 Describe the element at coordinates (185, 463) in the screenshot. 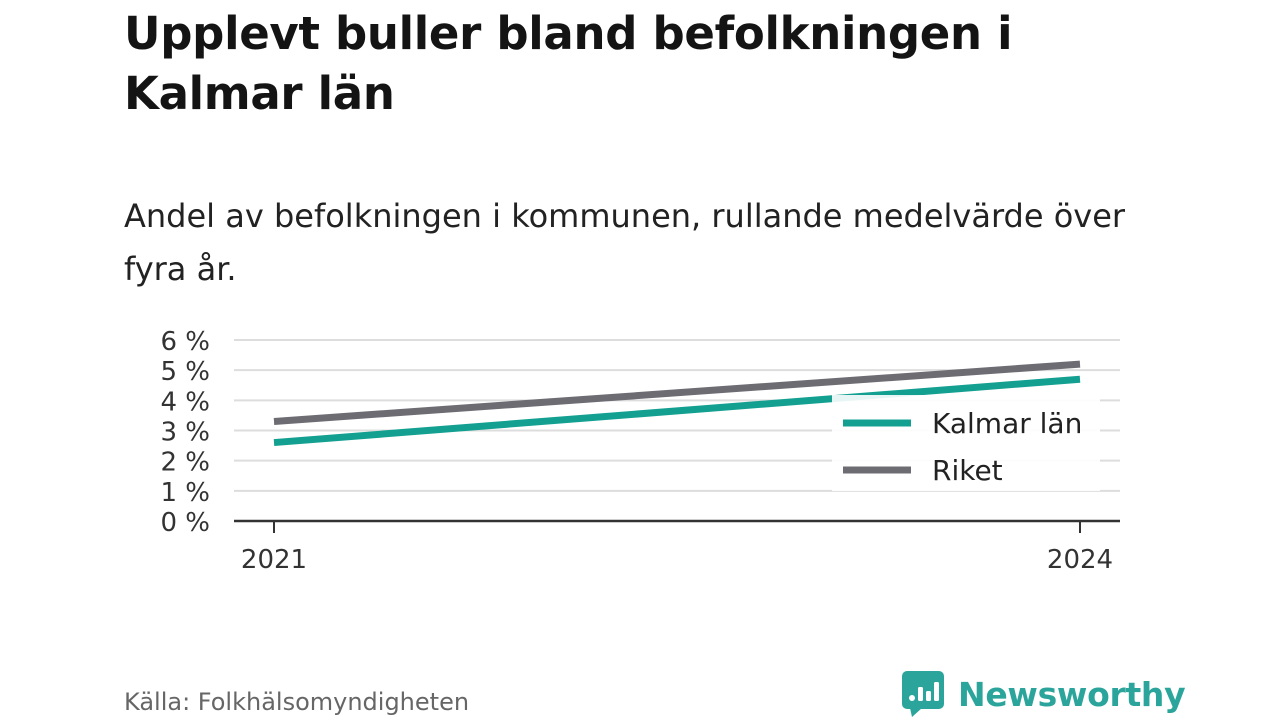

I see `y-tick-label: 2 %` at that location.